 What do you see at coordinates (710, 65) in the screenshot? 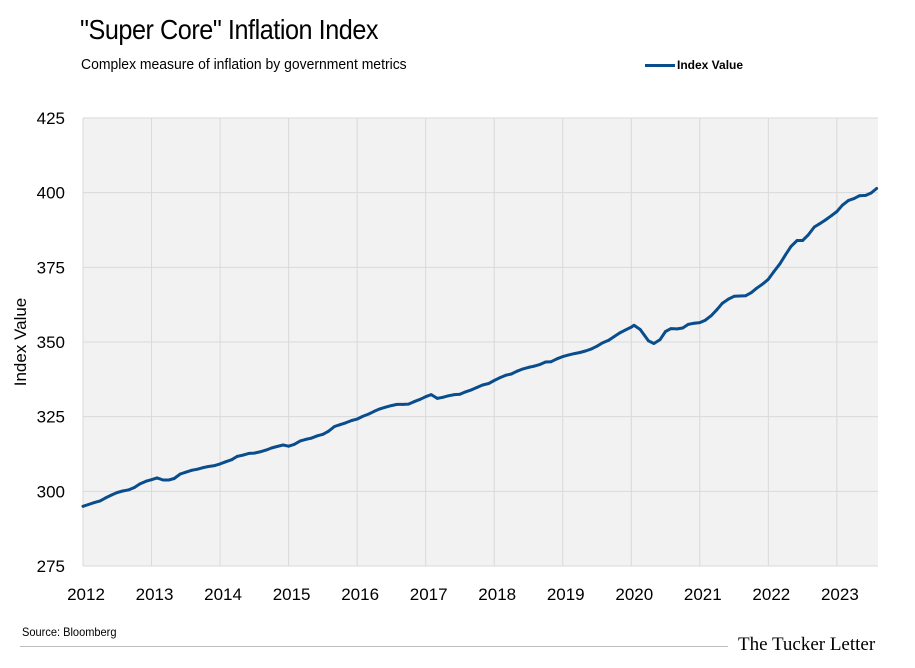
I see `legend-label: Index Value` at bounding box center [710, 65].